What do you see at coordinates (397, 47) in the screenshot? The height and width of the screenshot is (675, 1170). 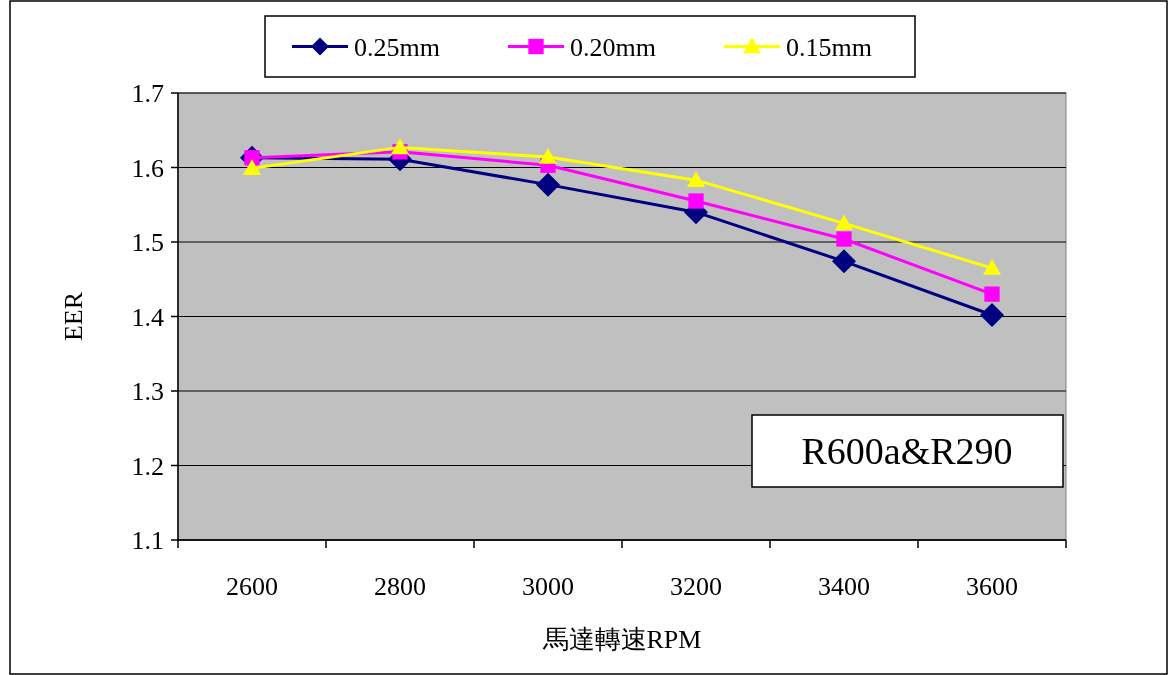 I see `legend-label: 0.25mm` at bounding box center [397, 47].